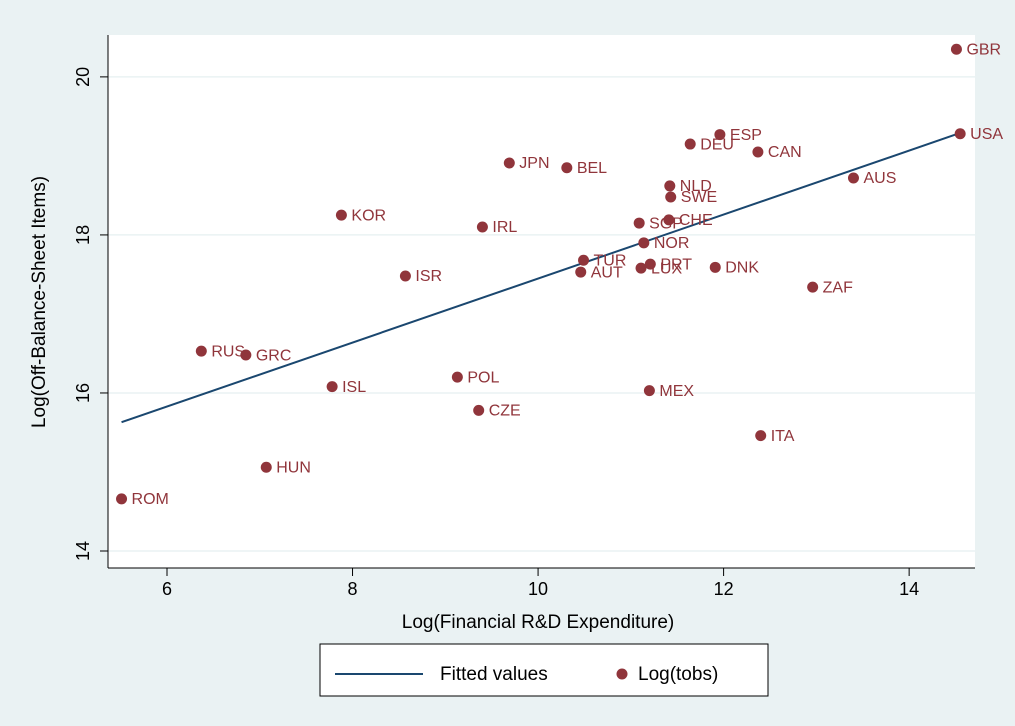  Describe the element at coordinates (699, 197) in the screenshot. I see `point-label: SWE` at that location.